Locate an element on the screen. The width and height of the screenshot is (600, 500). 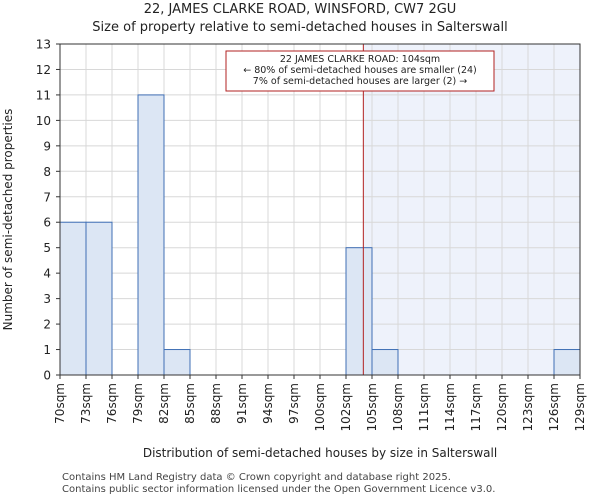
y-tick-label: 6 is located at coordinates (47, 223).